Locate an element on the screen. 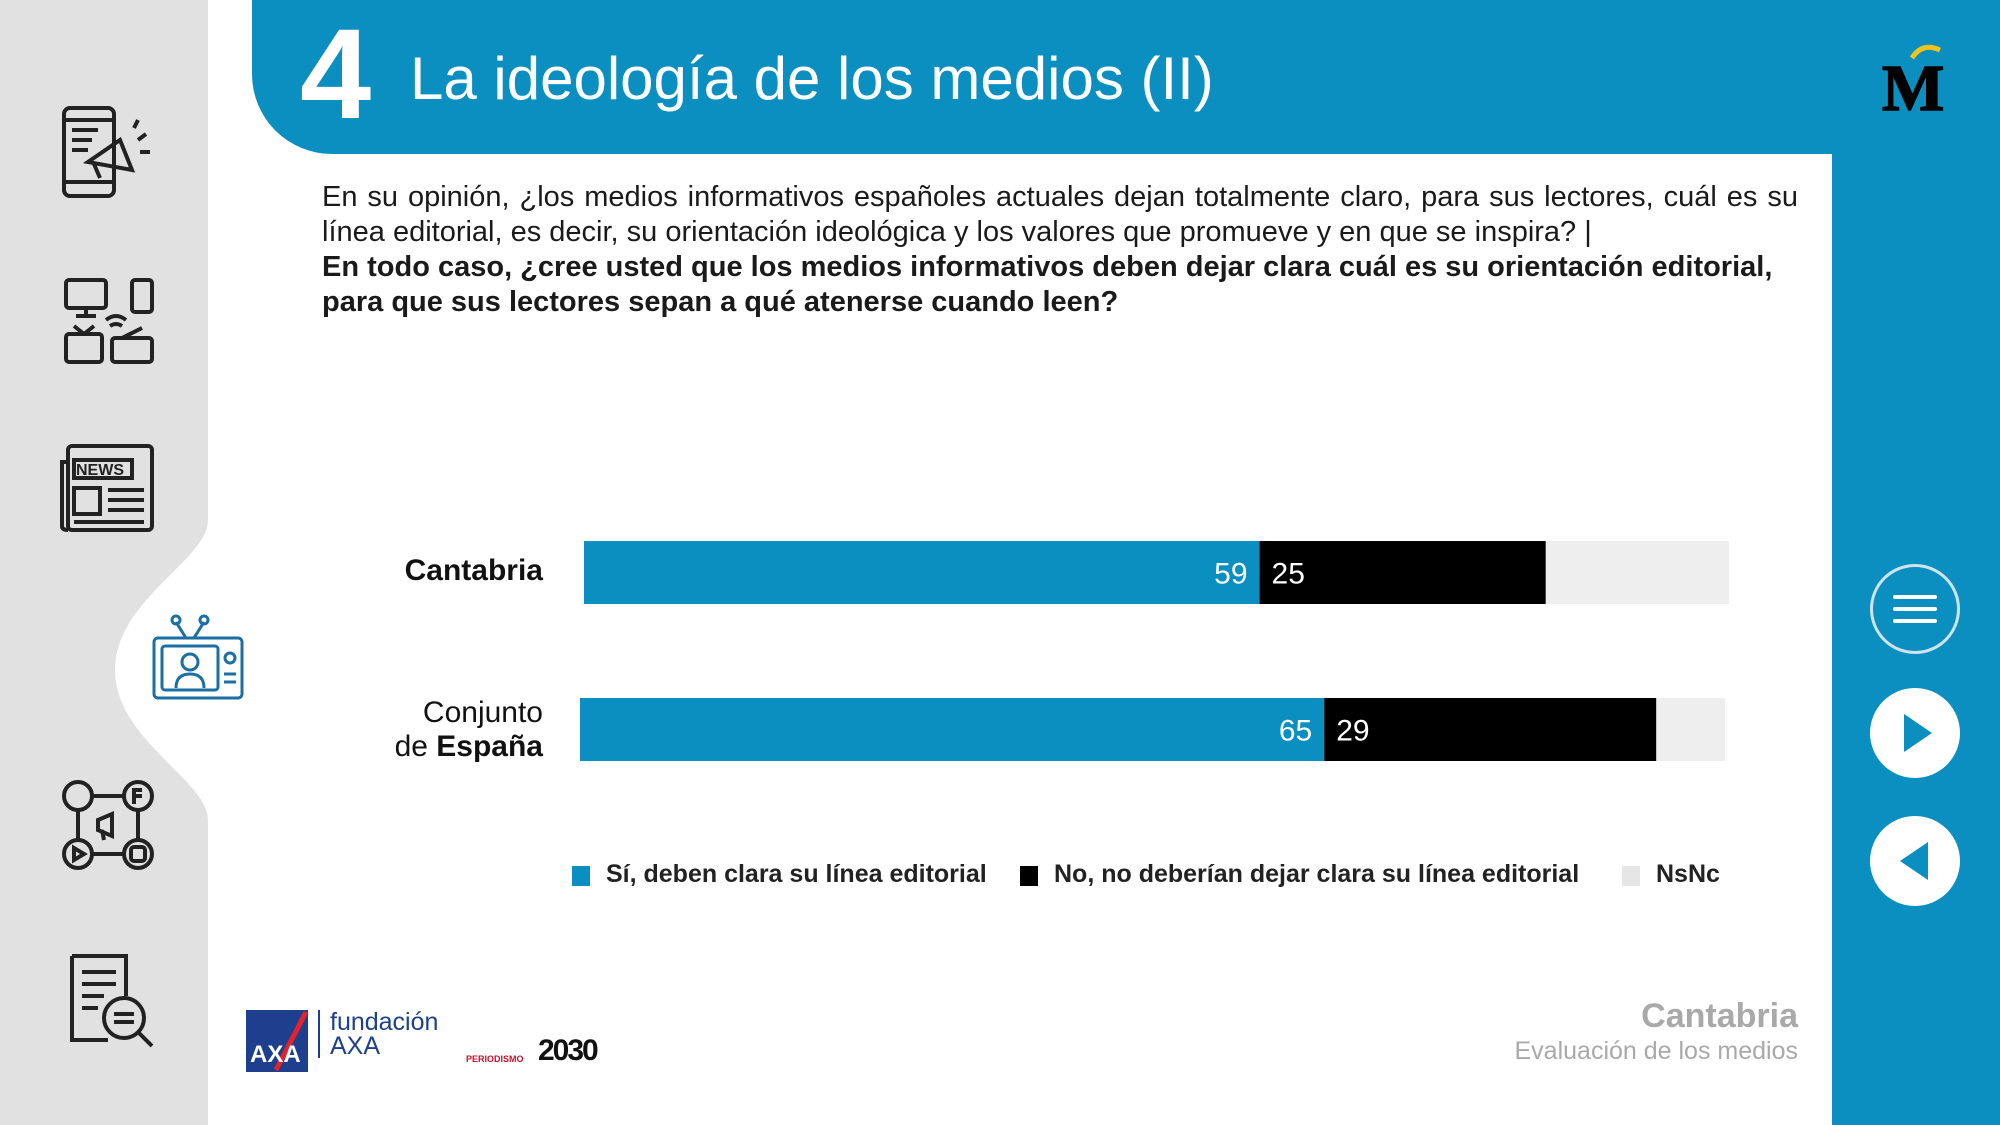 The width and height of the screenshot is (2000, 1125). brand-logo: M is located at coordinates (1913, 81).